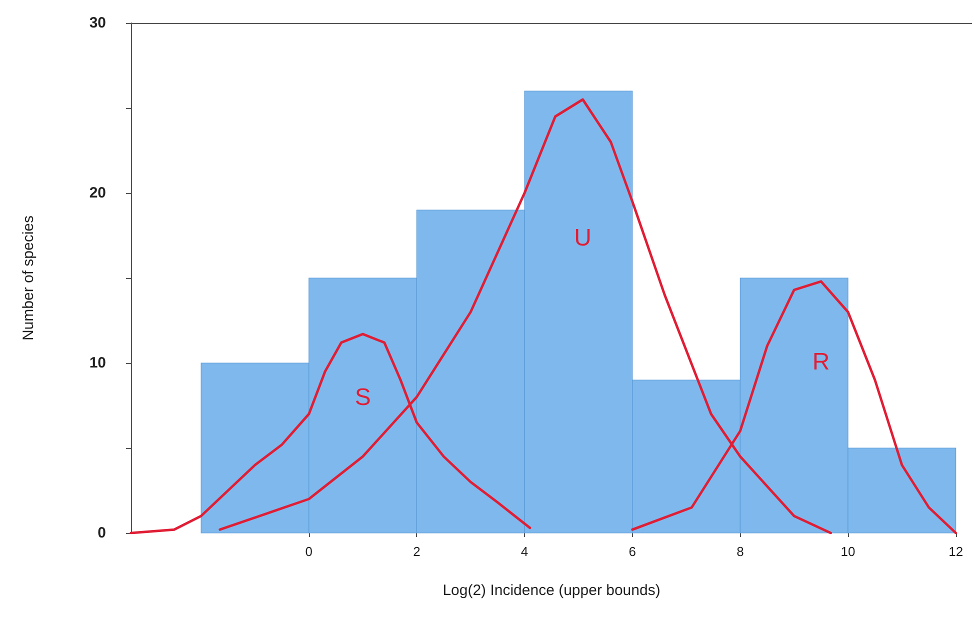  Describe the element at coordinates (632, 551) in the screenshot. I see `x-tick-label: 6` at that location.